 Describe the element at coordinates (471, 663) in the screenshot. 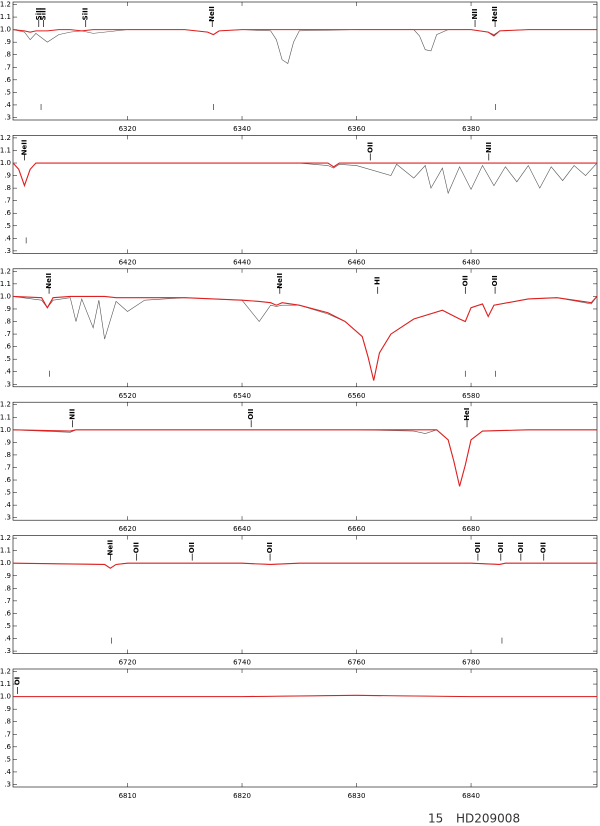

I see `x-tick-label: 6780` at that location.